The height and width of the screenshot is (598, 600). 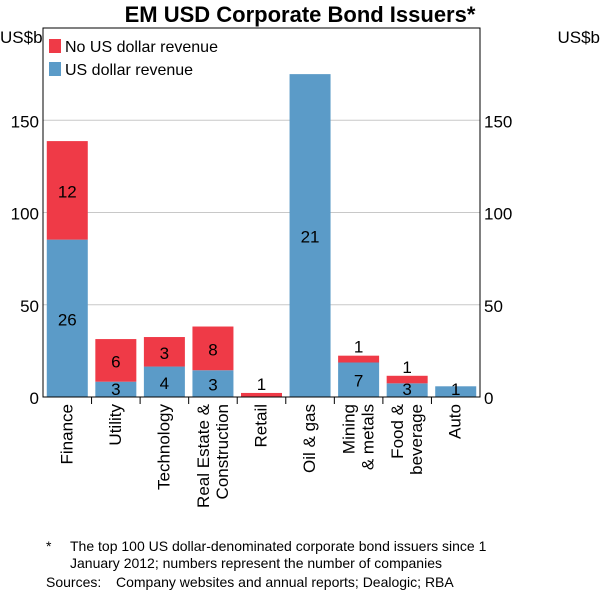 I want to click on footnote-mark: *, so click(x=49, y=546).